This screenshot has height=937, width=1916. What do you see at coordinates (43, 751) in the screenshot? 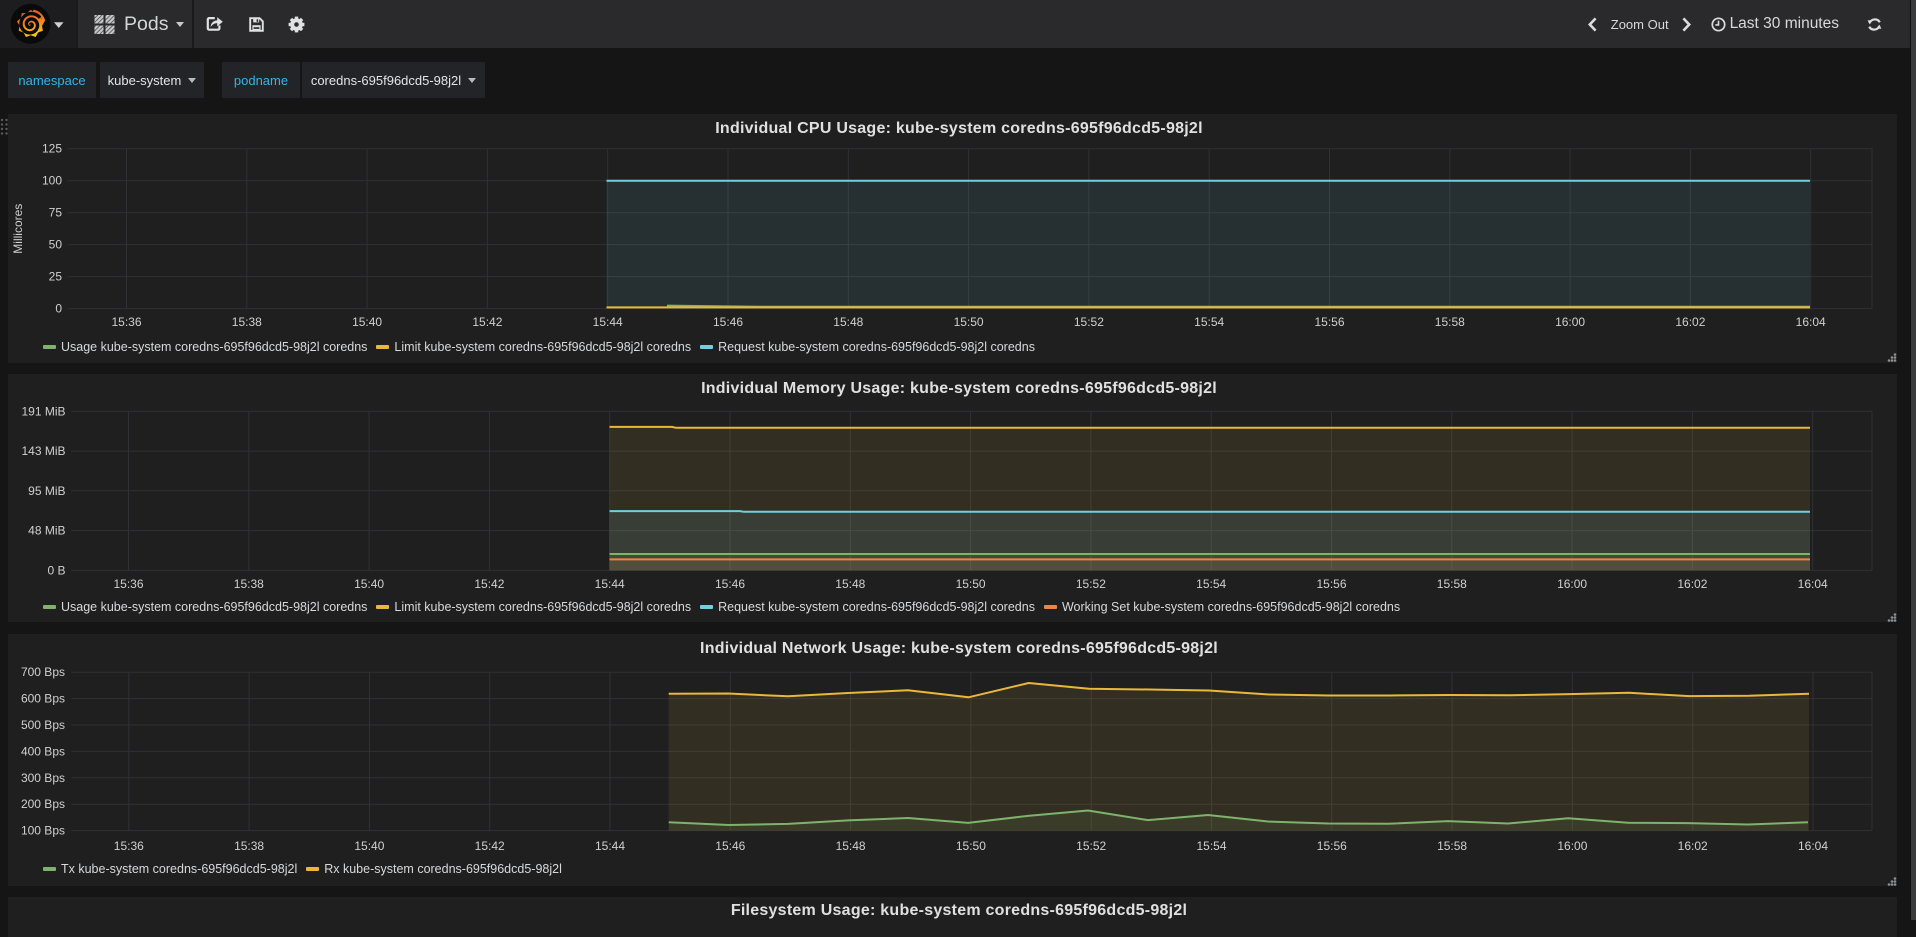
I see `svg-text: 400 Bps` at bounding box center [43, 751].